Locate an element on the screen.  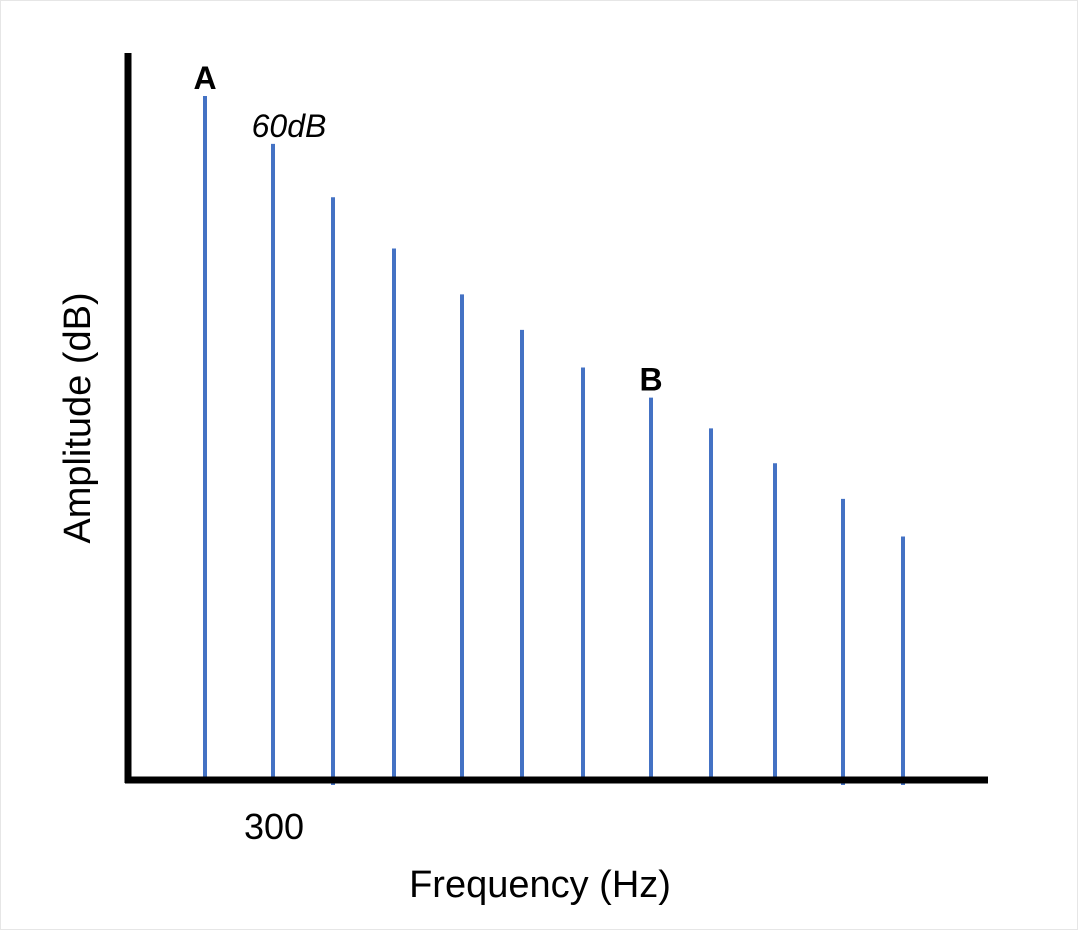
y-axis-title: Amplitude (dB) is located at coordinates (78, 417).